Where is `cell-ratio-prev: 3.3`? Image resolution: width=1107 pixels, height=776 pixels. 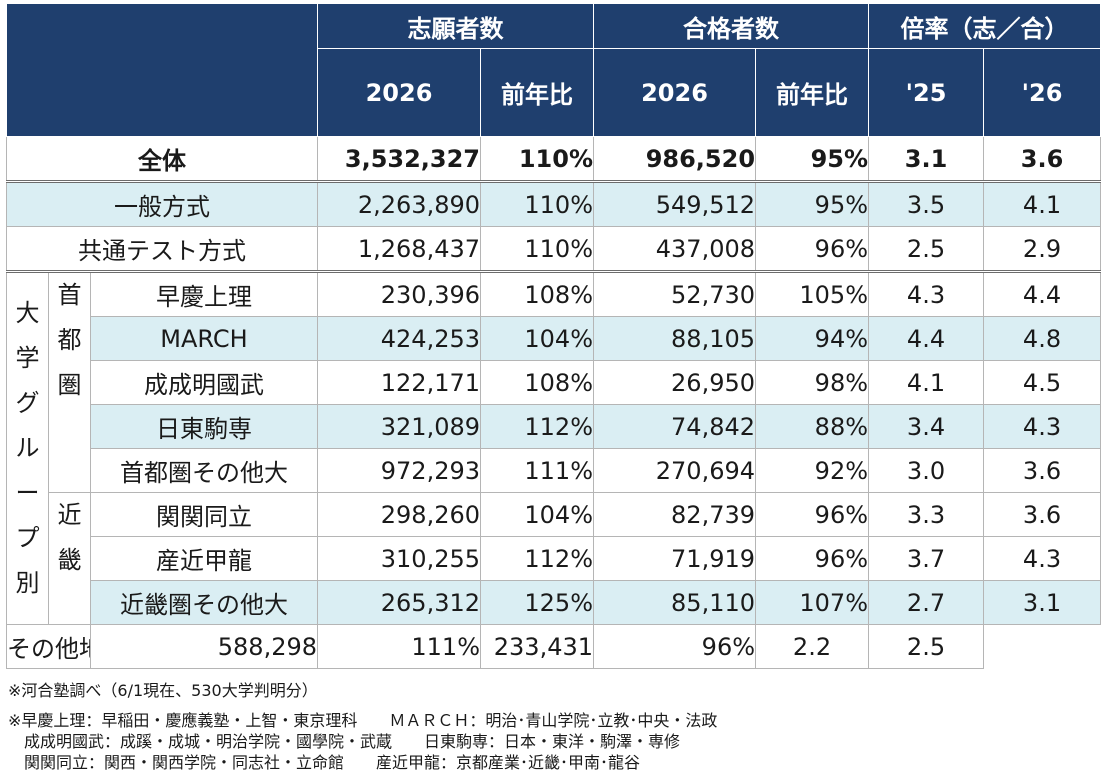
cell-ratio-prev: 3.3 is located at coordinates (926, 514).